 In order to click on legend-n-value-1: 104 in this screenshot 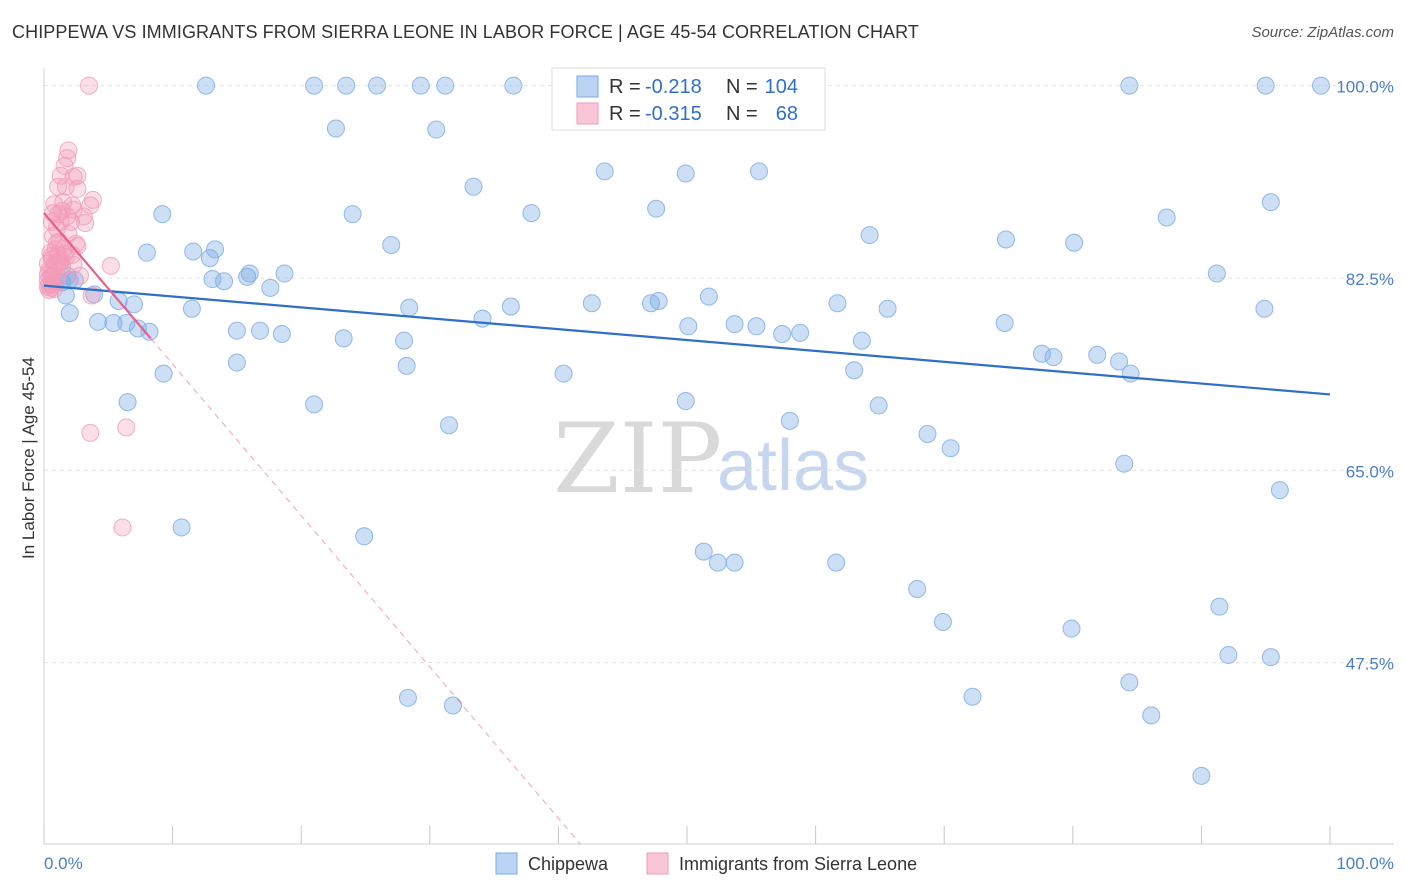, I will do `click(781, 87)`.